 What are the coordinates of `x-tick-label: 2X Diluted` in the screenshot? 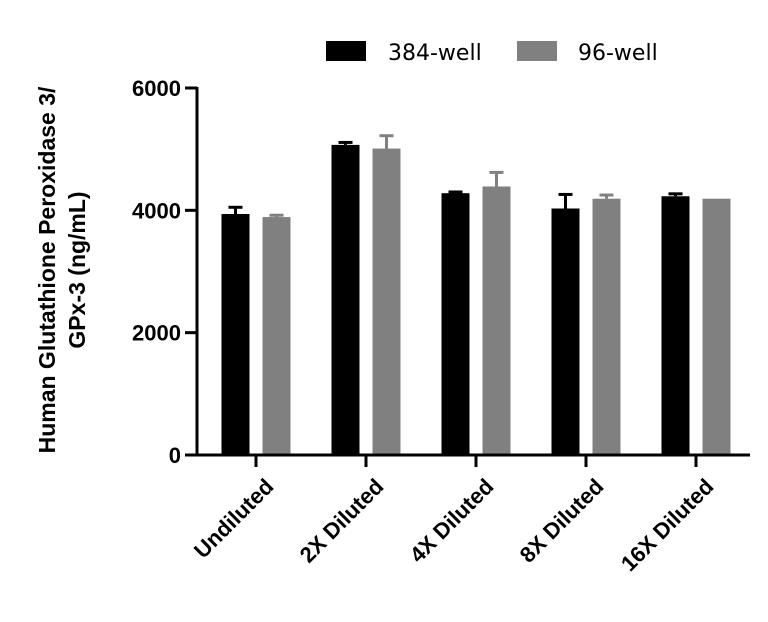 It's located at (342, 521).